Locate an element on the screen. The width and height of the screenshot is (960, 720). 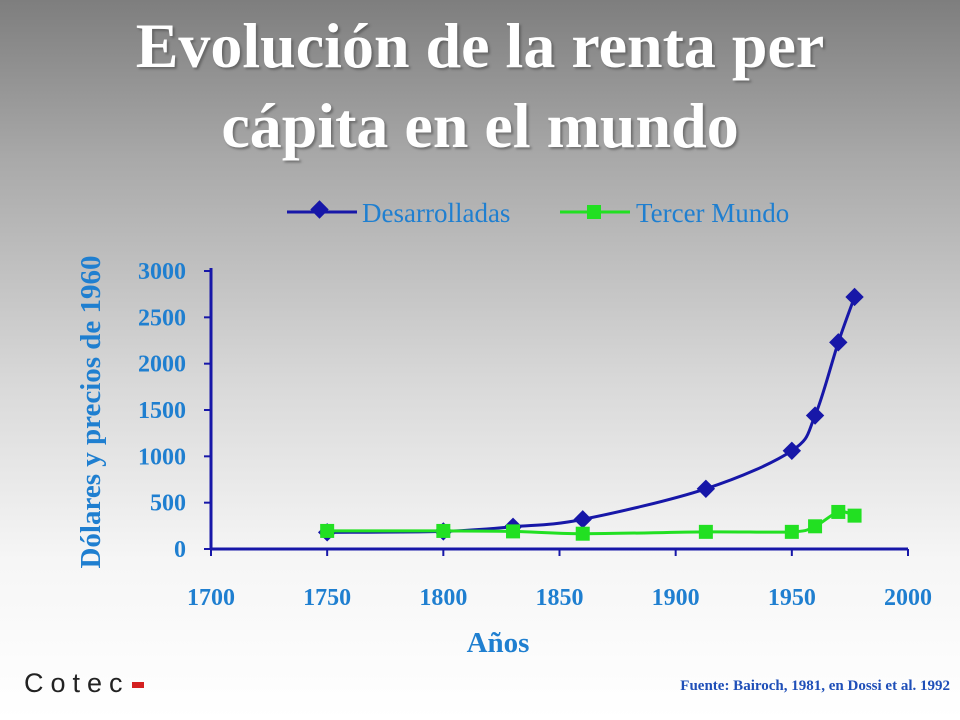
x-tick-label: 1800 is located at coordinates (443, 598).